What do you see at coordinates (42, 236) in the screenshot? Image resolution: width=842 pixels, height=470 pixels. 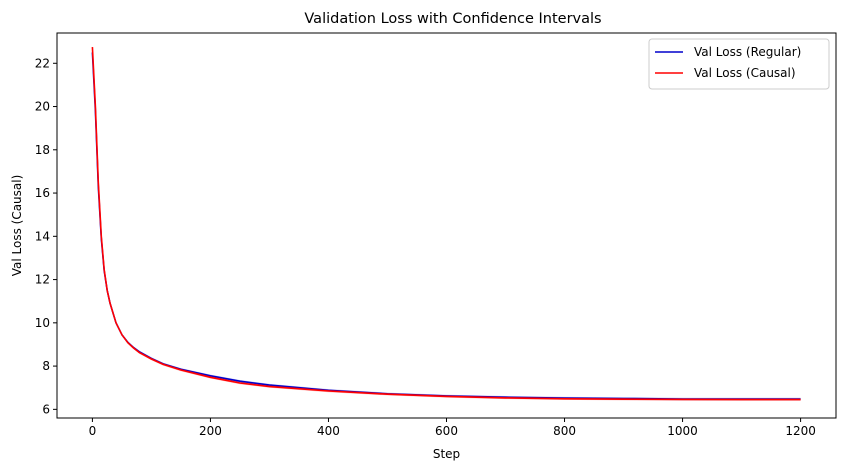 I see `y-tick-label: 14` at bounding box center [42, 236].